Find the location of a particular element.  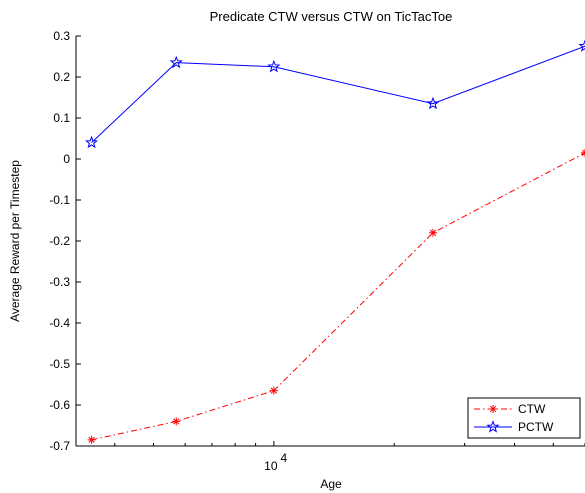

y-tick-label: -0.5 is located at coordinates (59, 364).